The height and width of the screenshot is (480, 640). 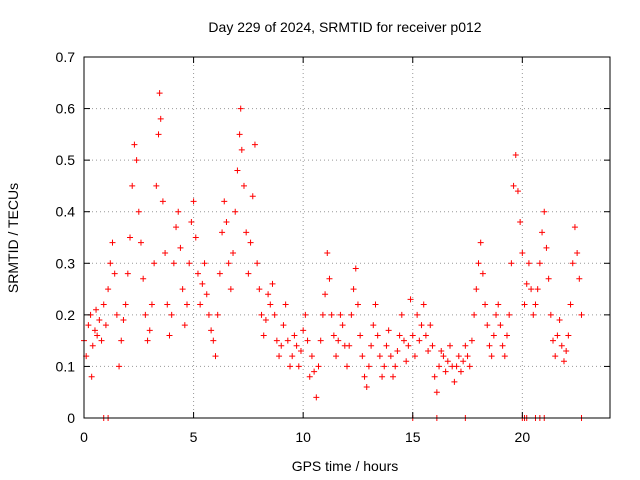 What do you see at coordinates (523, 437) in the screenshot?
I see `x-tick-label: 20` at bounding box center [523, 437].